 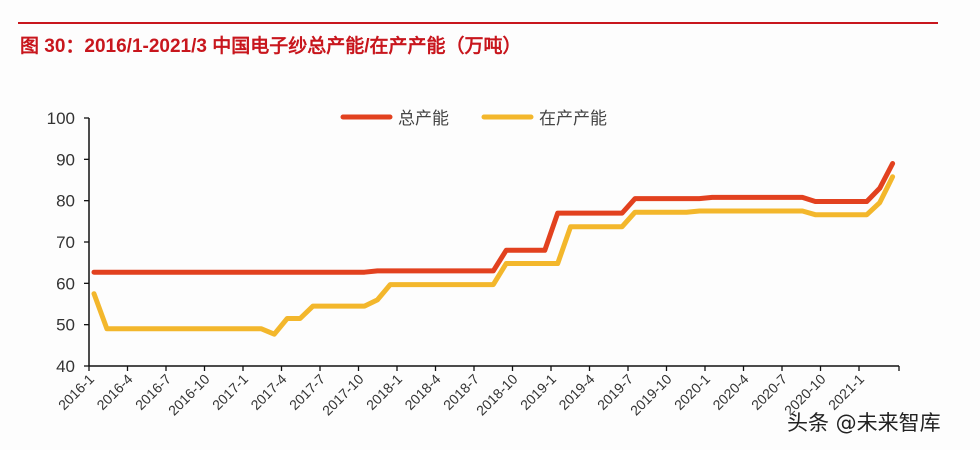 What do you see at coordinates (65, 283) in the screenshot?
I see `y-tick-label: 60` at bounding box center [65, 283].